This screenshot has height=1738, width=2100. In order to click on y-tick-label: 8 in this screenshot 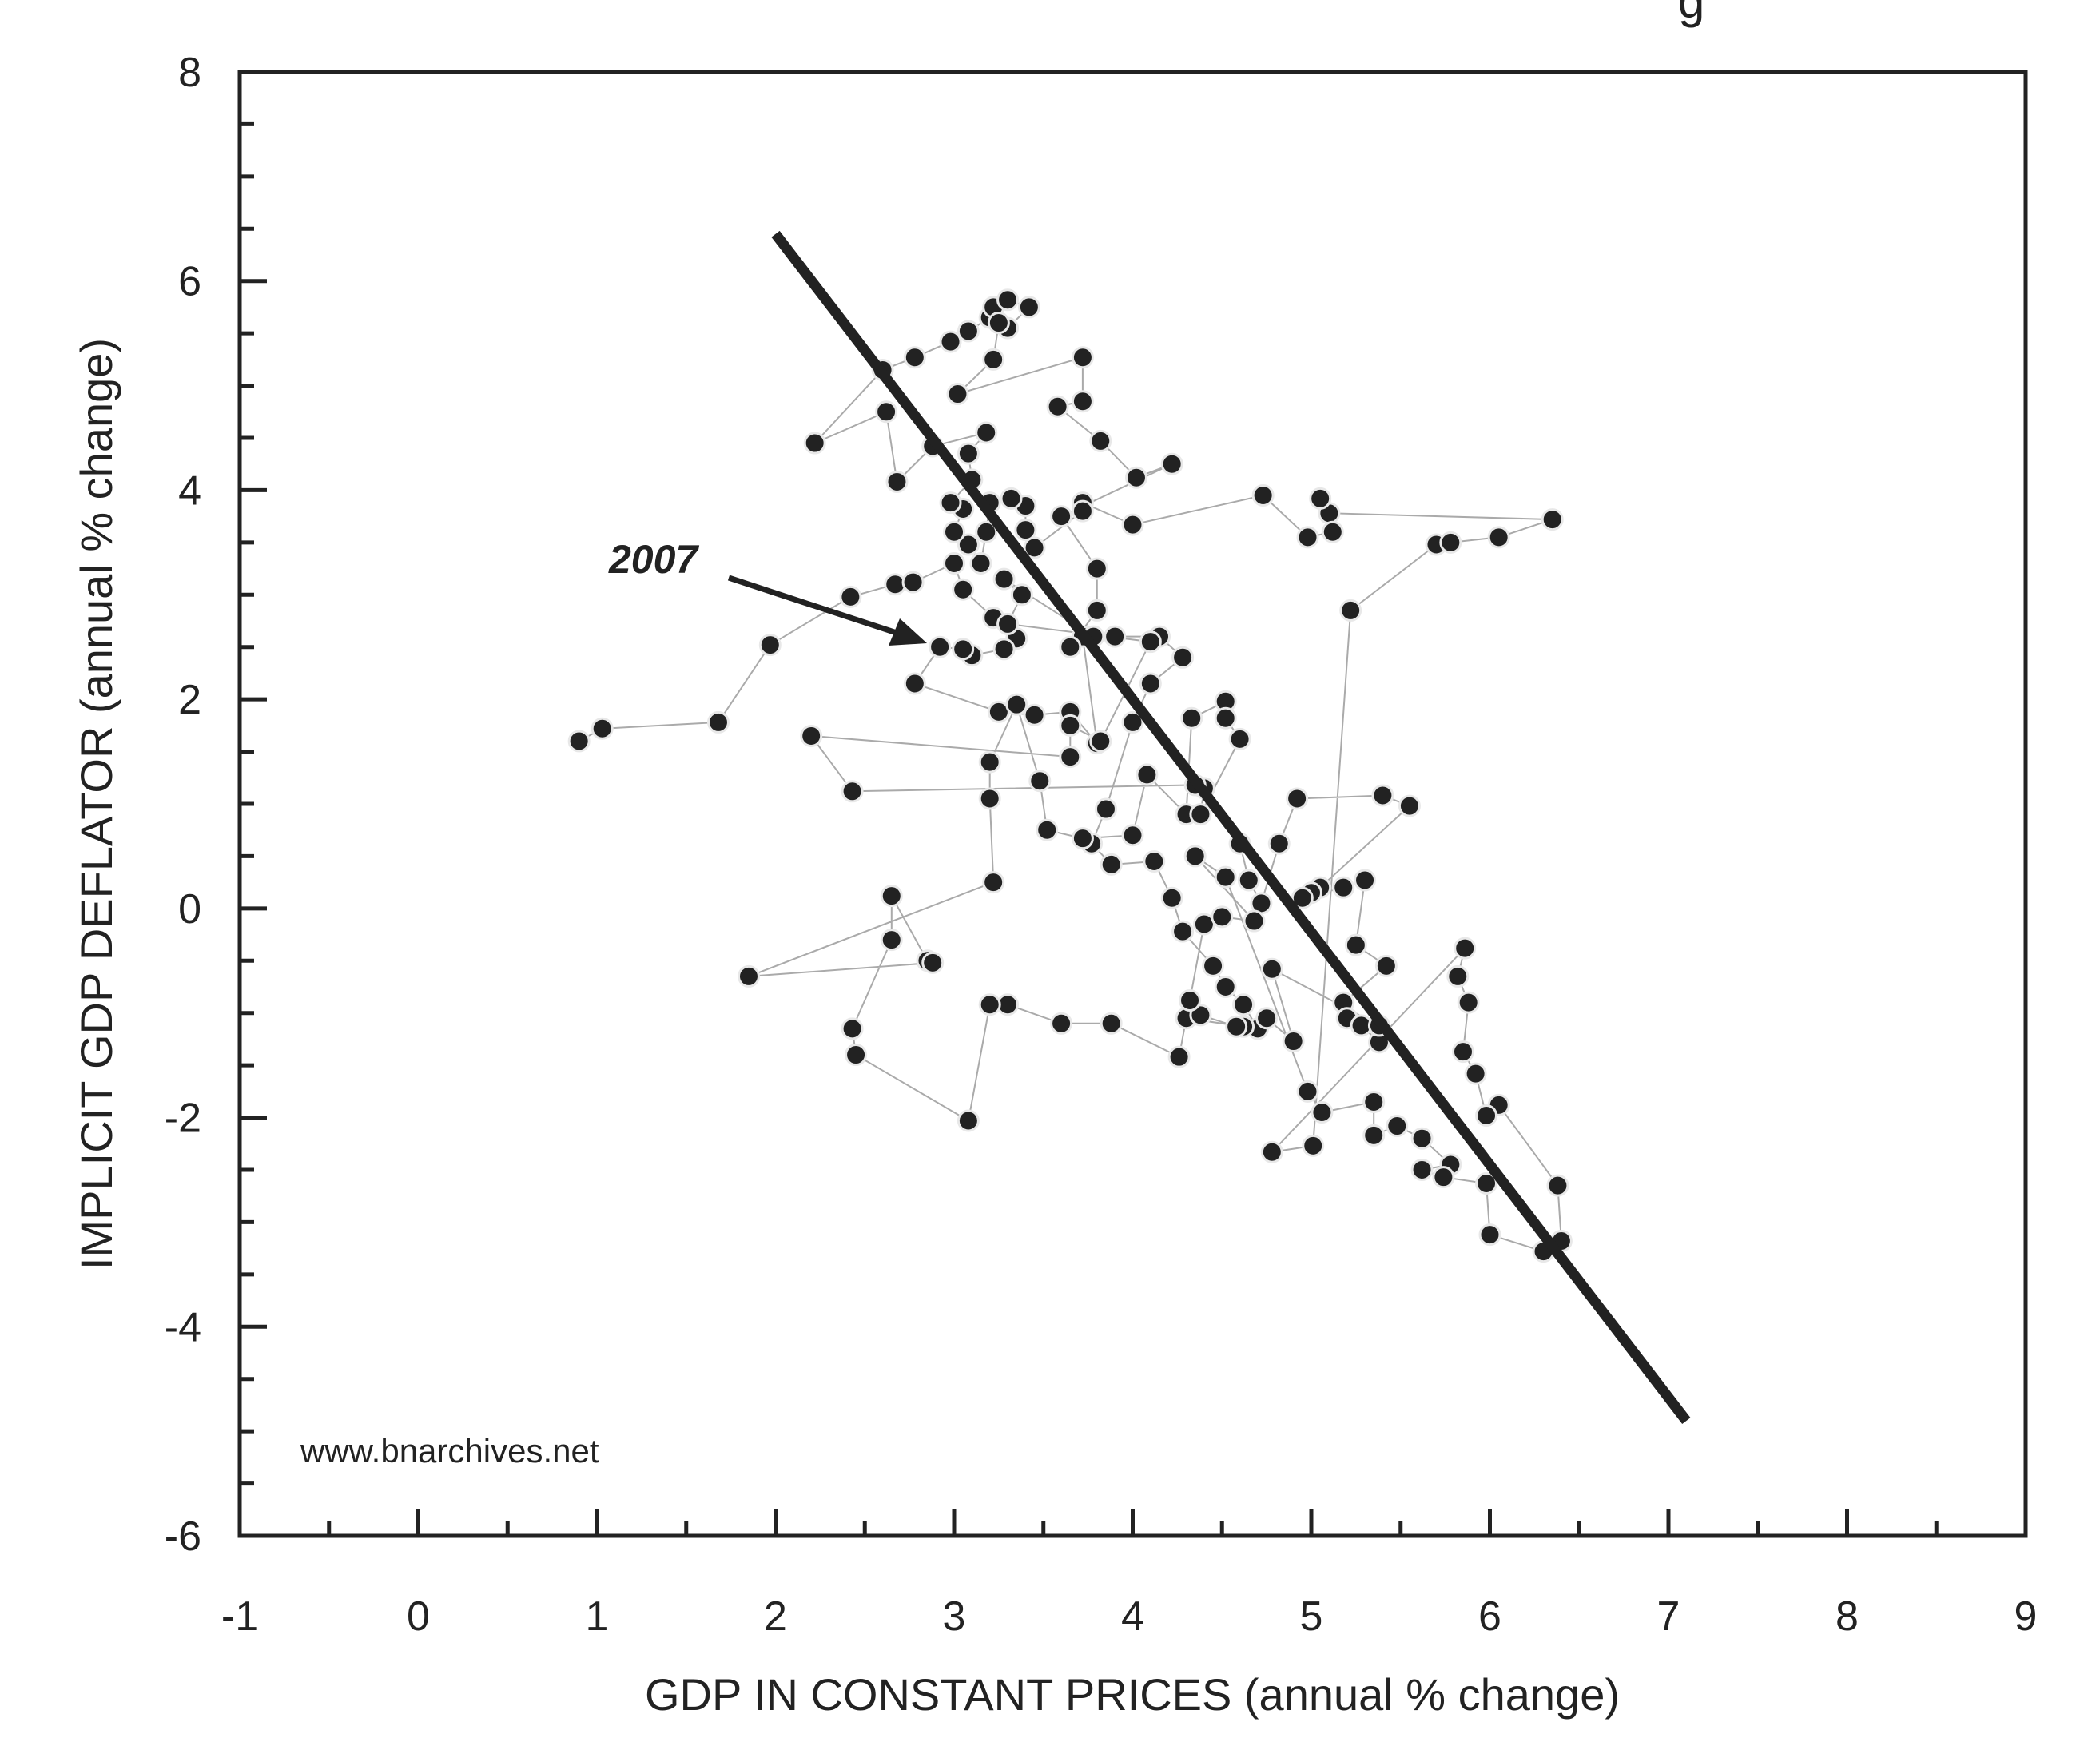, I will do `click(189, 73)`.